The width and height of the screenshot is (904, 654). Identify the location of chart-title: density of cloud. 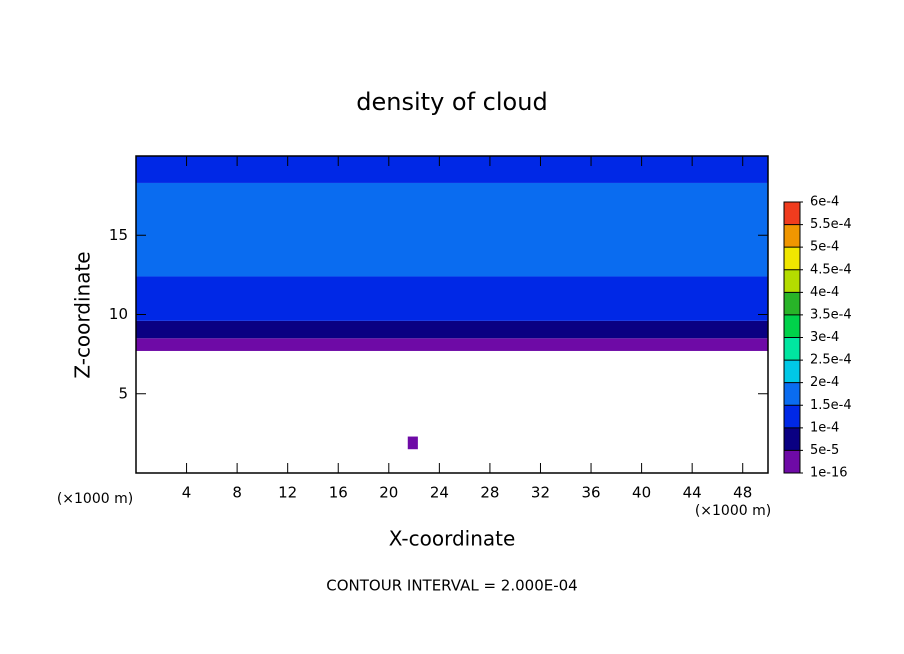
(451, 102).